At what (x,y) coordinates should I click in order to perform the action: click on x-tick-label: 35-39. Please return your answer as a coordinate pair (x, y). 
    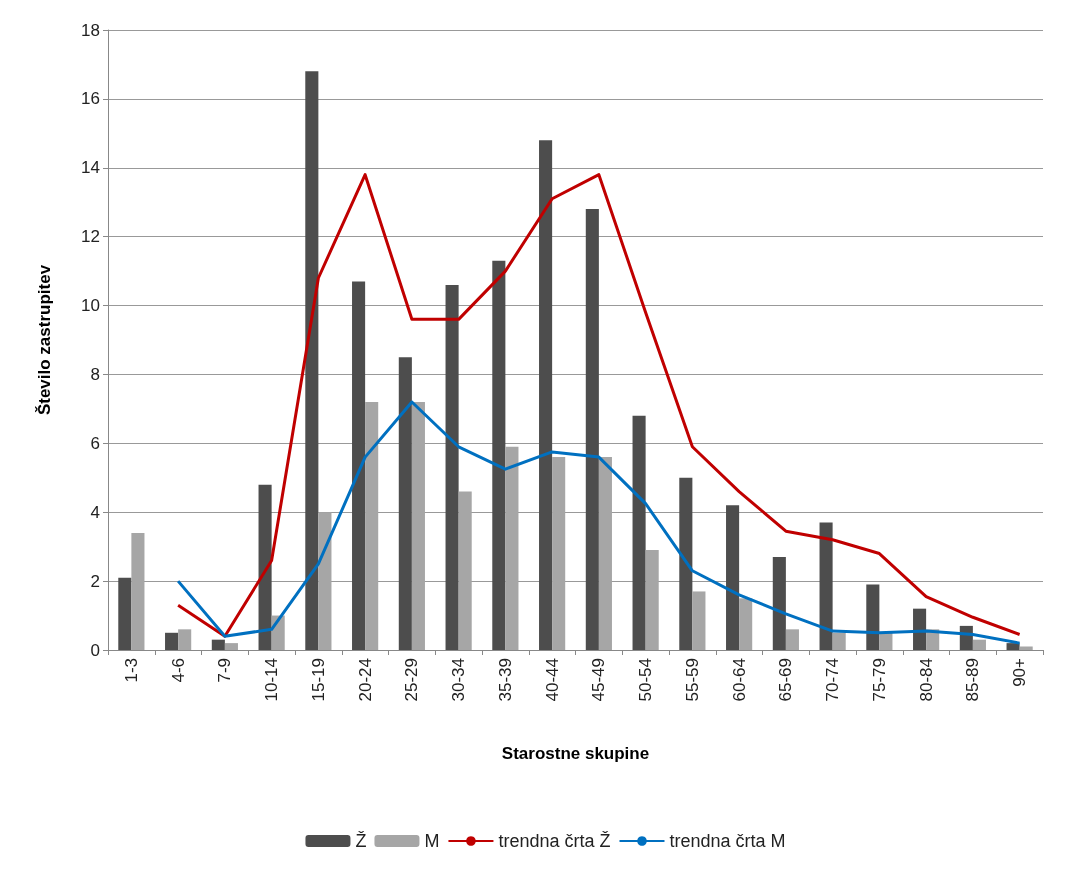
    Looking at the image, I should click on (505, 680).